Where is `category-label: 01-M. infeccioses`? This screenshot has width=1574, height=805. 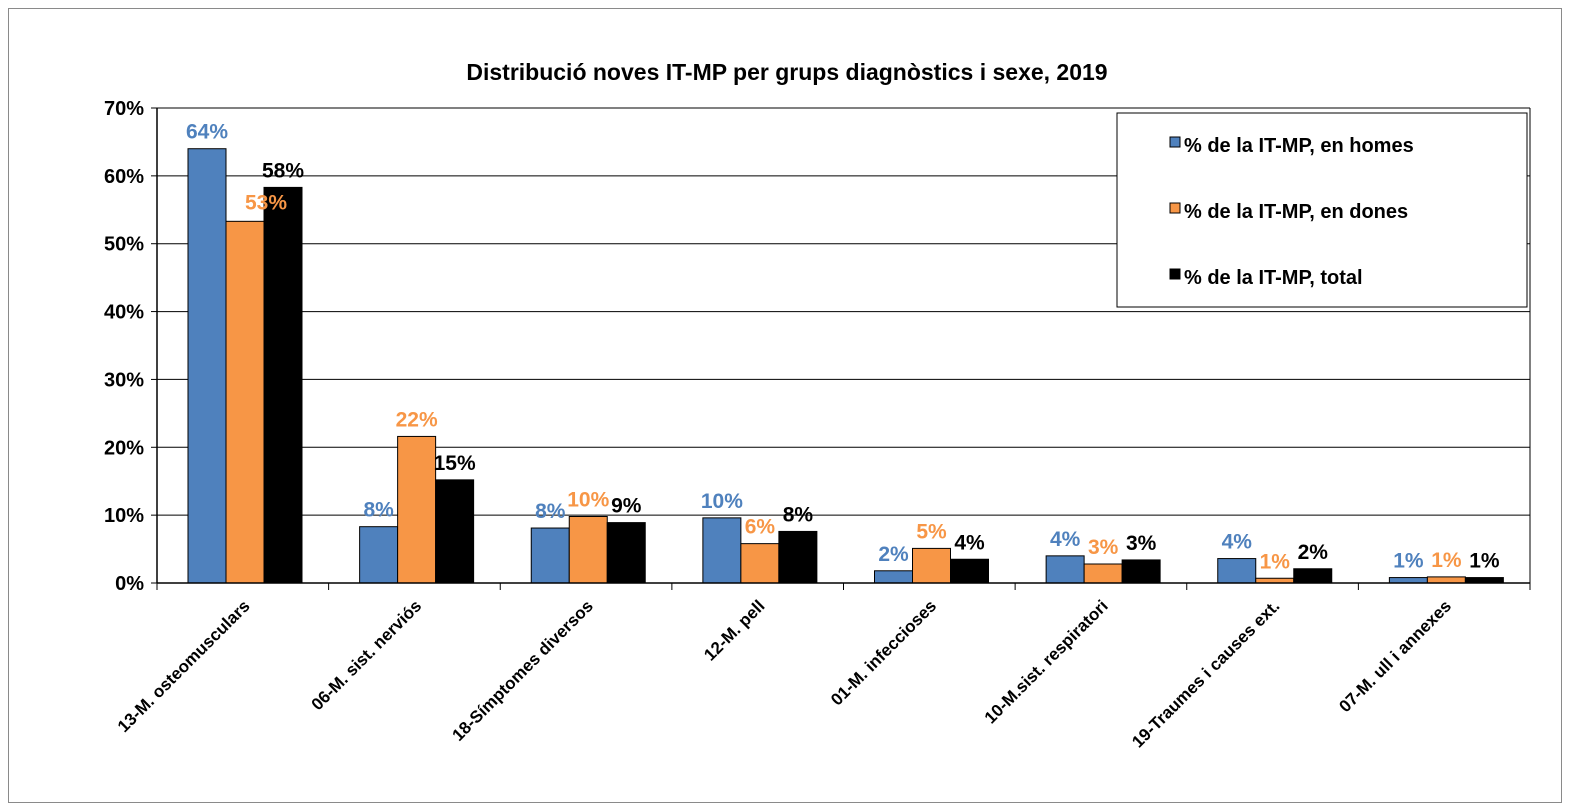 category-label: 01-M. infeccioses is located at coordinates (883, 652).